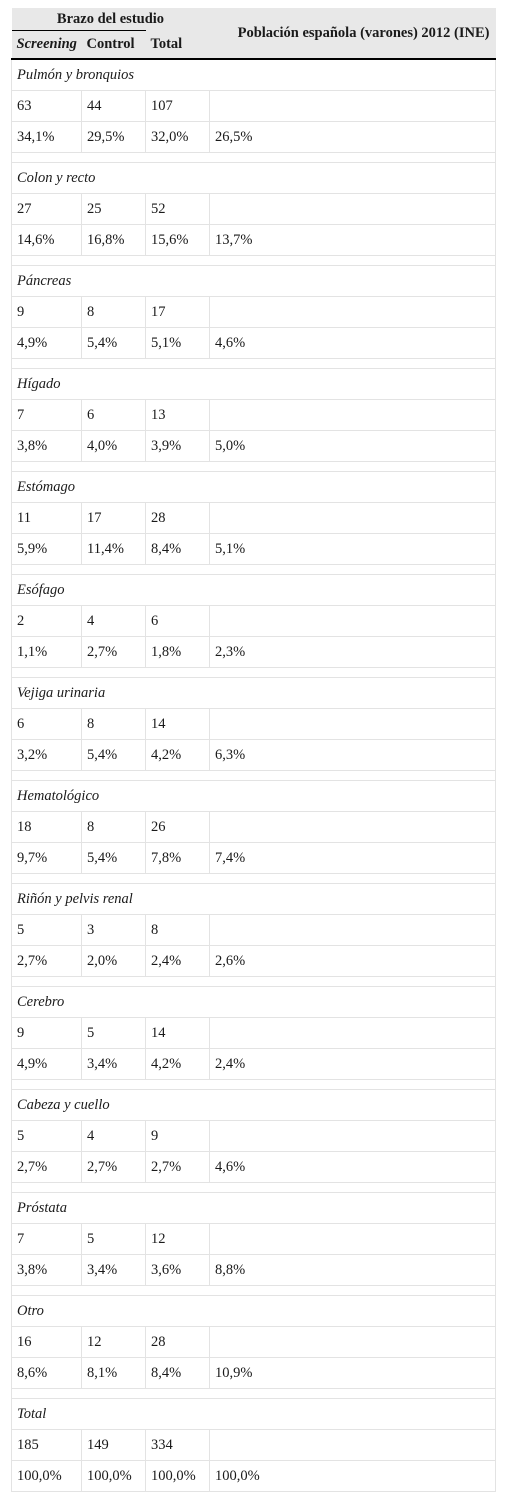 This screenshot has height=1508, width=505. Describe the element at coordinates (177, 240) in the screenshot. I see `percent-cell: 15,6%` at that location.